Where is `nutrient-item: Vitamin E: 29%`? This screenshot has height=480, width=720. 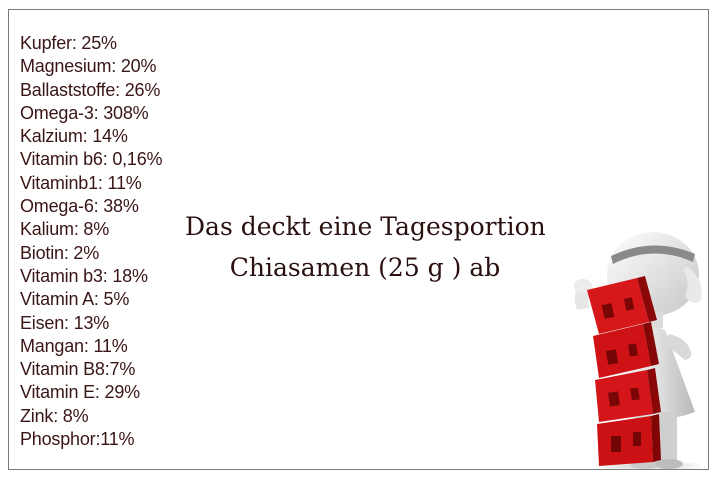 nutrient-item: Vitamin E: 29% is located at coordinates (80, 392).